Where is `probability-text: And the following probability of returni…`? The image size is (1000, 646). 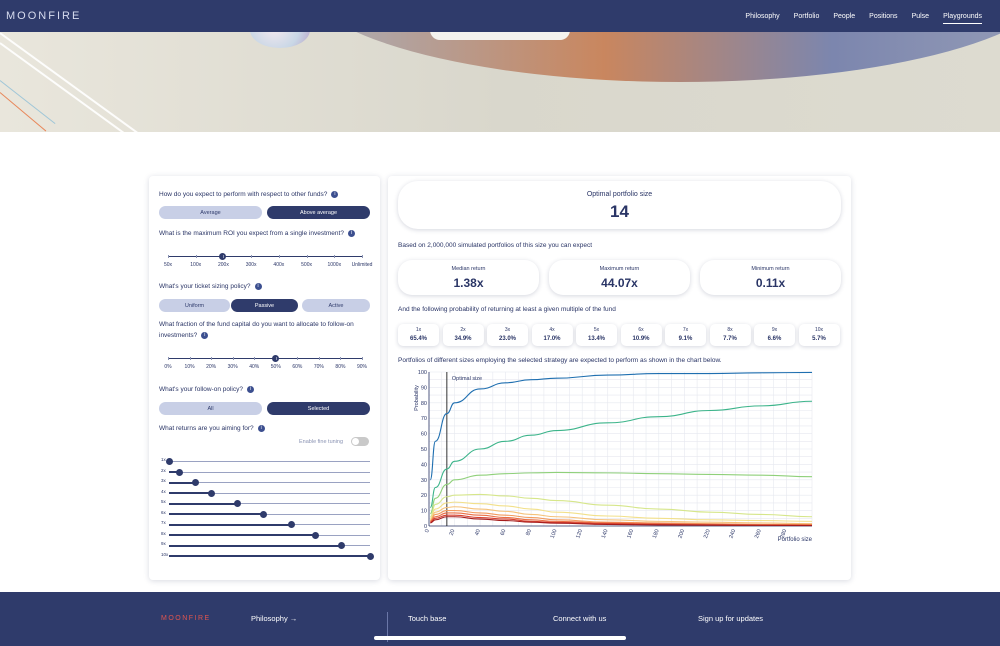 probability-text: And the following probability of returni… is located at coordinates (507, 309).